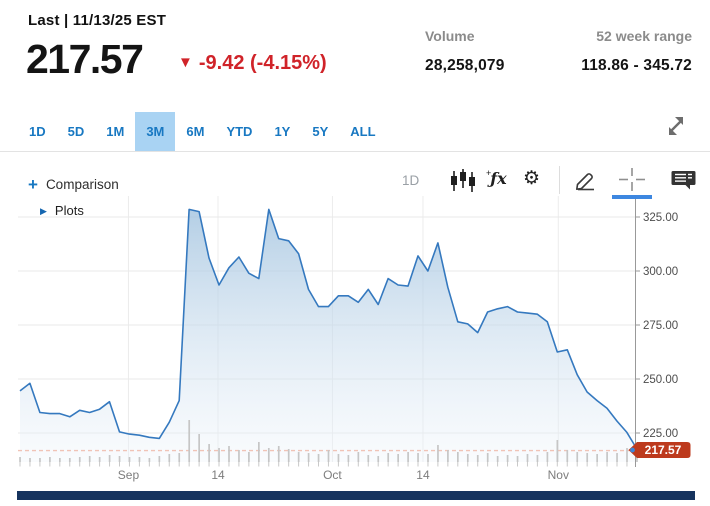 The width and height of the screenshot is (710, 506). Describe the element at coordinates (632, 450) in the screenshot. I see `last-price-dot` at that location.